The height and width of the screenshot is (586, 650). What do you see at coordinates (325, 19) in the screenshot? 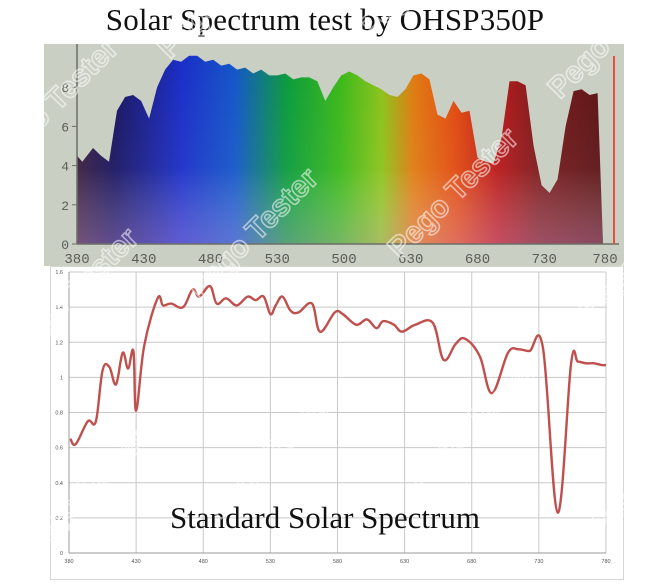
I see `chart-title: Solar Spectrum test by OHSP350P` at bounding box center [325, 19].